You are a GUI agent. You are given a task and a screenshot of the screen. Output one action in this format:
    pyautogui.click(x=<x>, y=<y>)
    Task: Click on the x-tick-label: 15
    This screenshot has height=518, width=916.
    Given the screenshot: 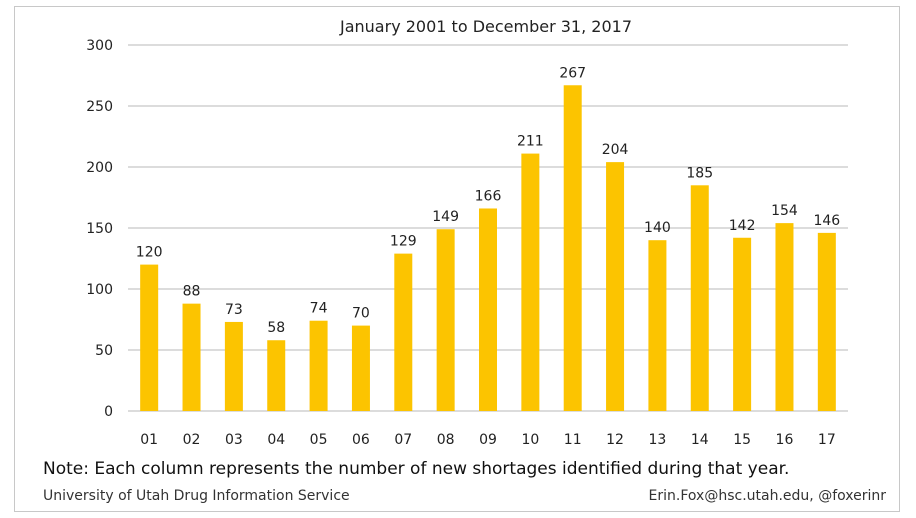 What is the action you would take?
    pyautogui.click(x=742, y=440)
    